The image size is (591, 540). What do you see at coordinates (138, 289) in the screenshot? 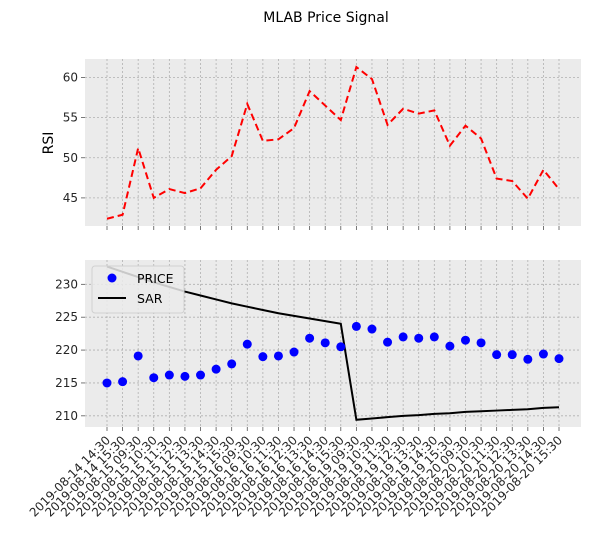
I see `legend: PRICE SAR` at bounding box center [138, 289].